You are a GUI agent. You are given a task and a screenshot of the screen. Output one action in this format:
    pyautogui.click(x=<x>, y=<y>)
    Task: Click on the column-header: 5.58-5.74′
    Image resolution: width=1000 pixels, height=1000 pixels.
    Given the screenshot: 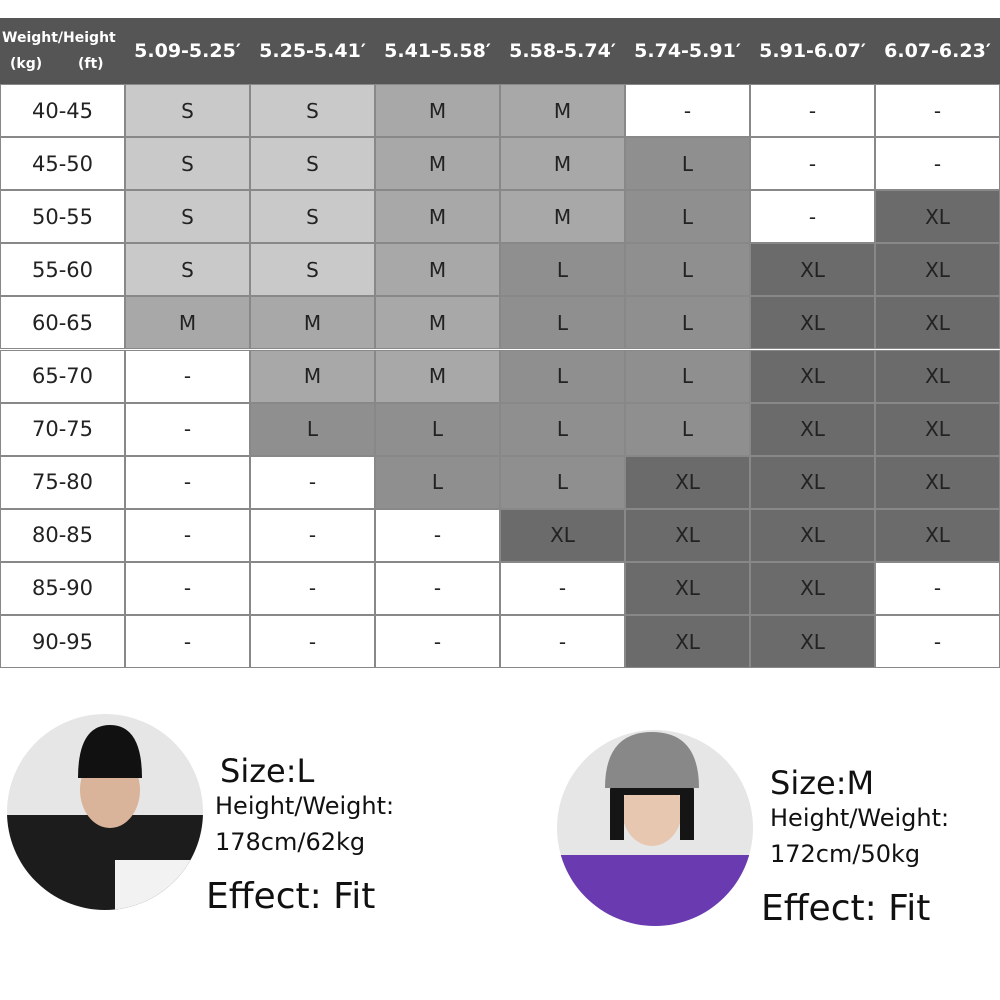 What is the action you would take?
    pyautogui.click(x=562, y=51)
    